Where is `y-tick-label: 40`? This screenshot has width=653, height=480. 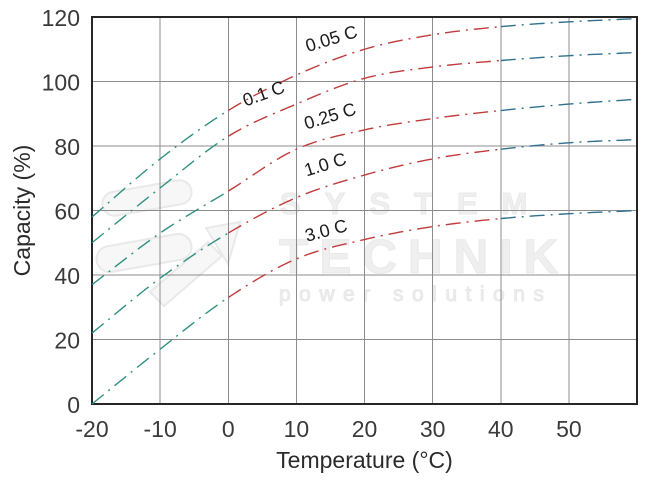 y-tick-label: 40 is located at coordinates (67, 276).